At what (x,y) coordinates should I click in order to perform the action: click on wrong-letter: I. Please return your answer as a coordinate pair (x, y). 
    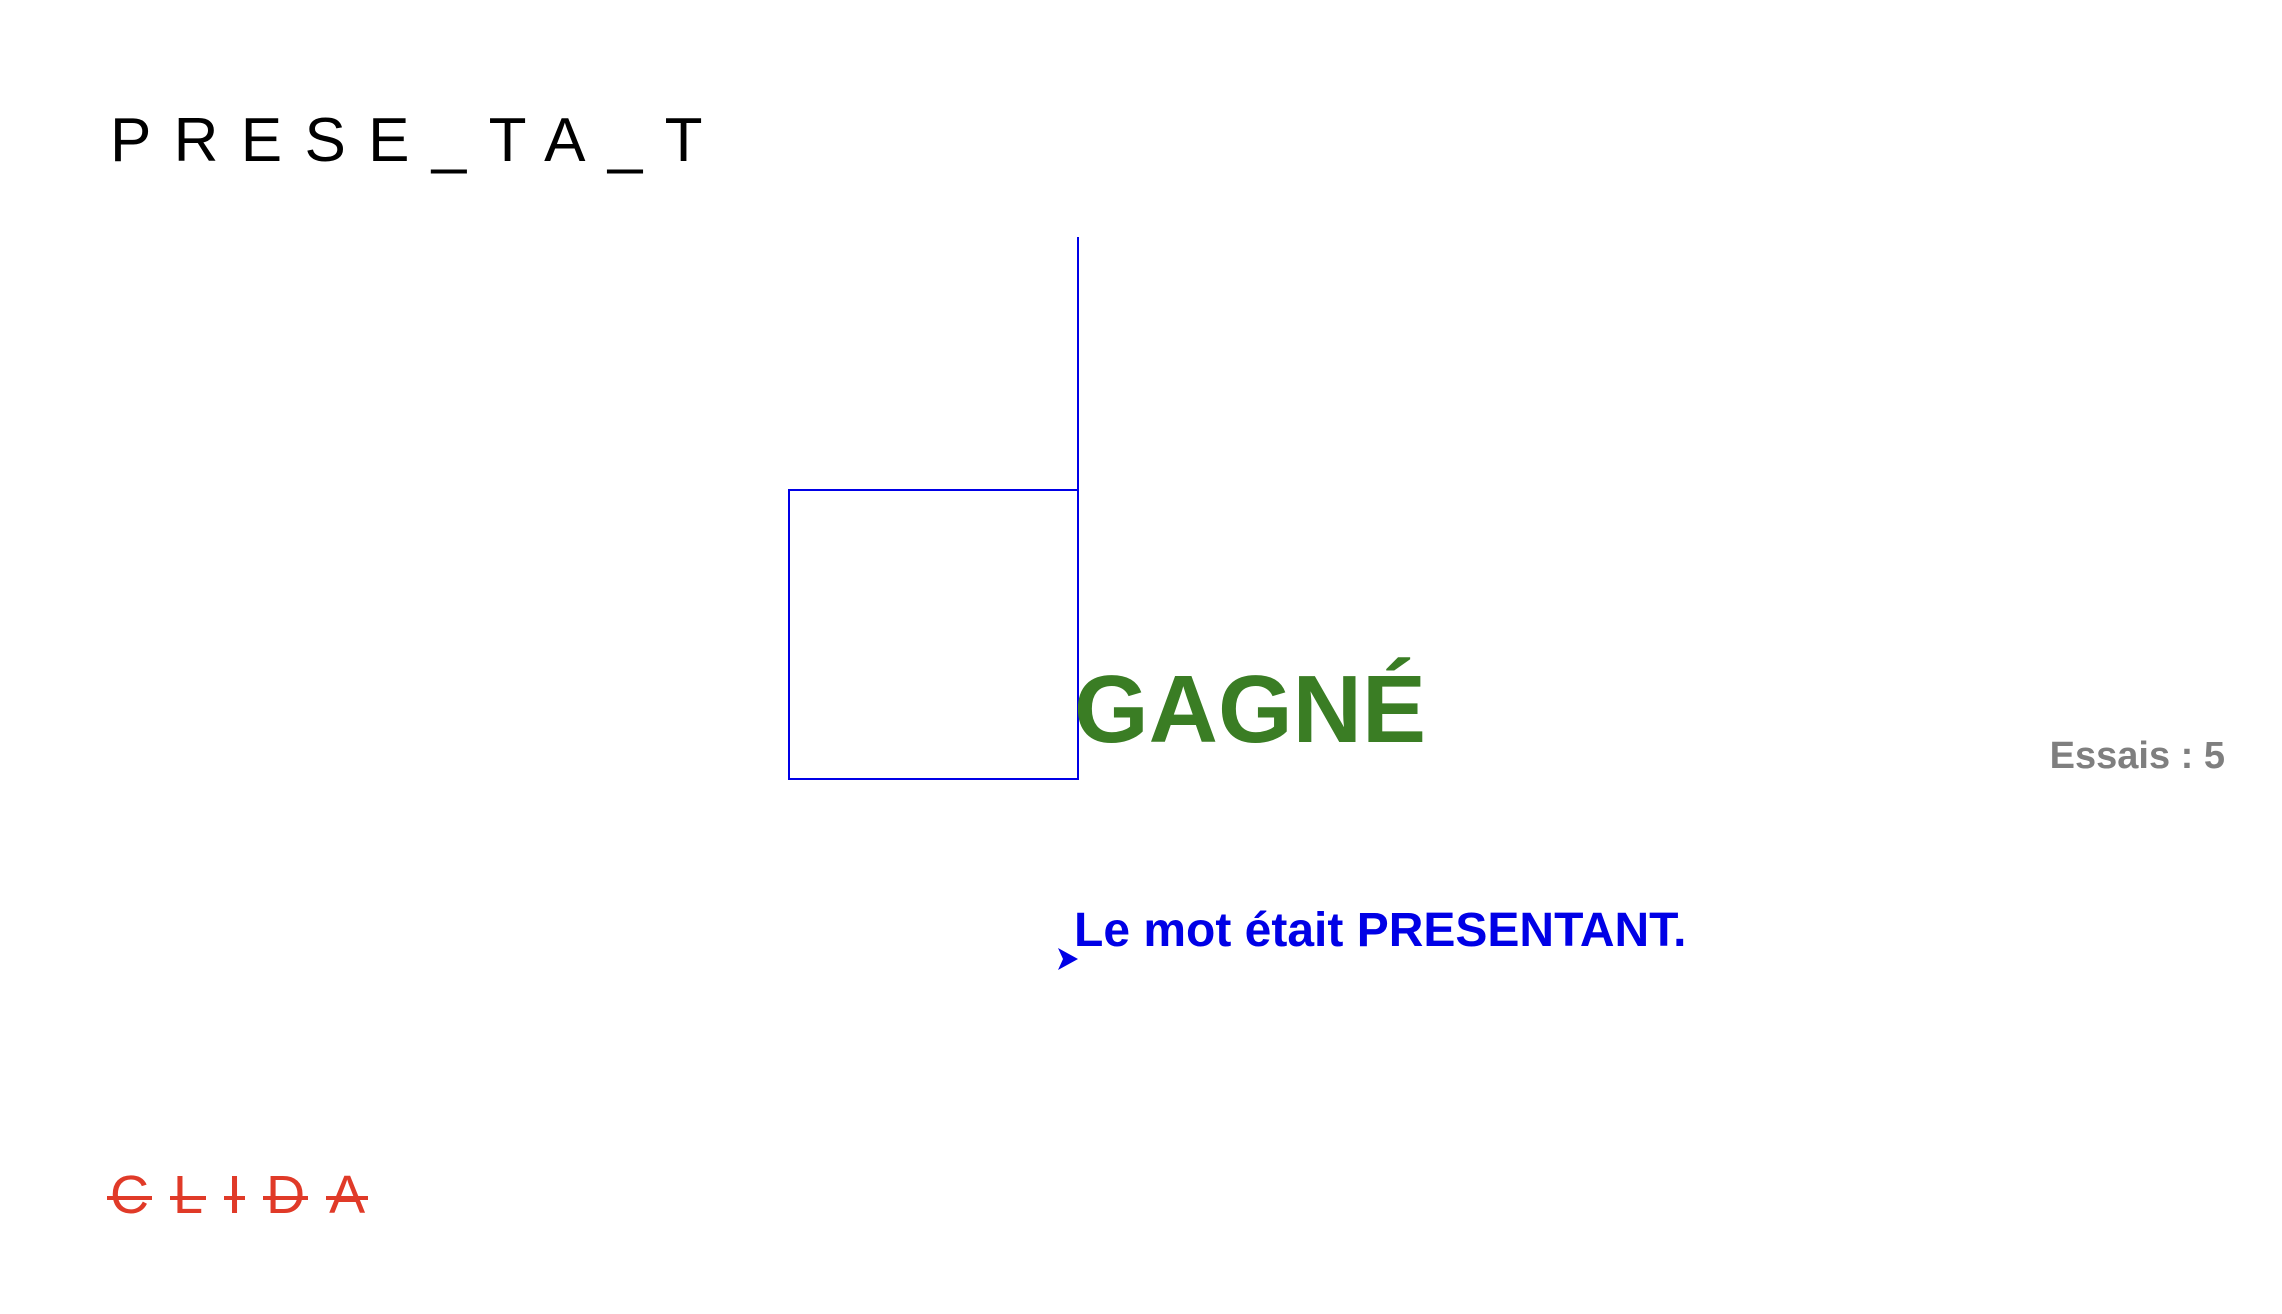
    Looking at the image, I should click on (235, 1195).